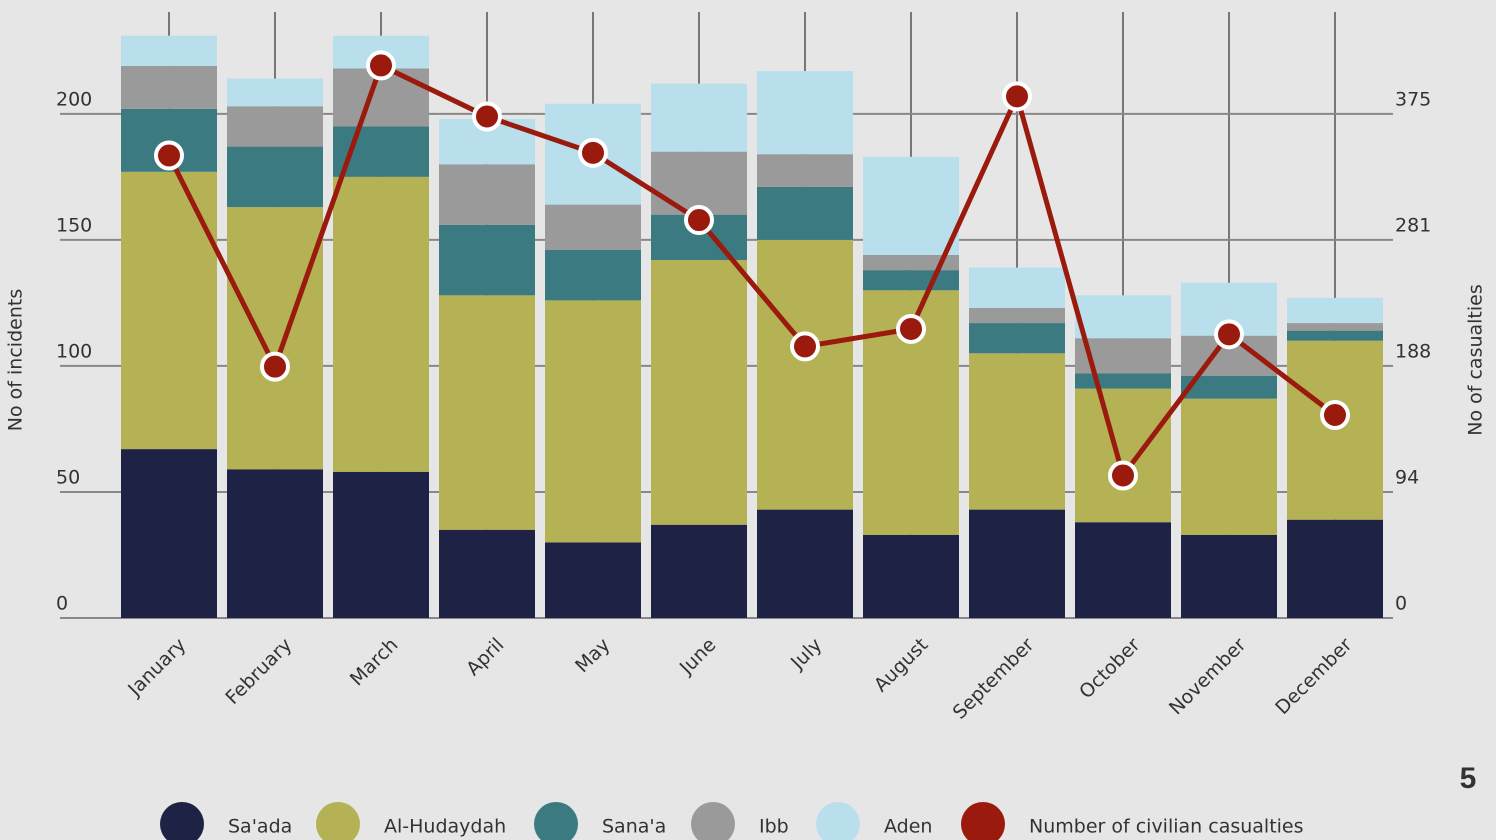 The image size is (1496, 840). Describe the element at coordinates (1208, 677) in the screenshot. I see `x-tick-label: November` at that location.